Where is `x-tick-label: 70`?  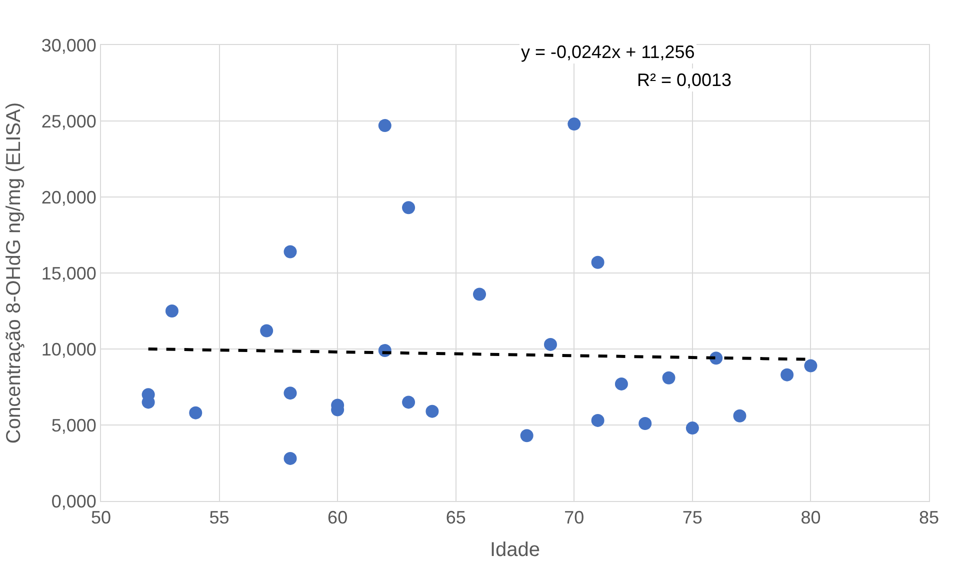 x-tick-label: 70 is located at coordinates (574, 518).